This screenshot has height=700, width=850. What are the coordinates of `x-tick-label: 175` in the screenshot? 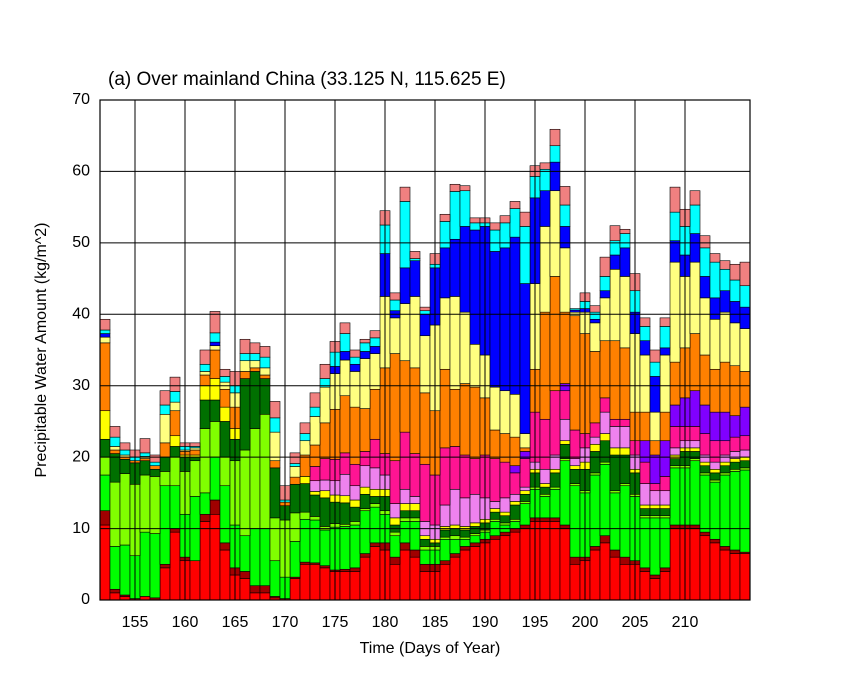 It's located at (335, 622).